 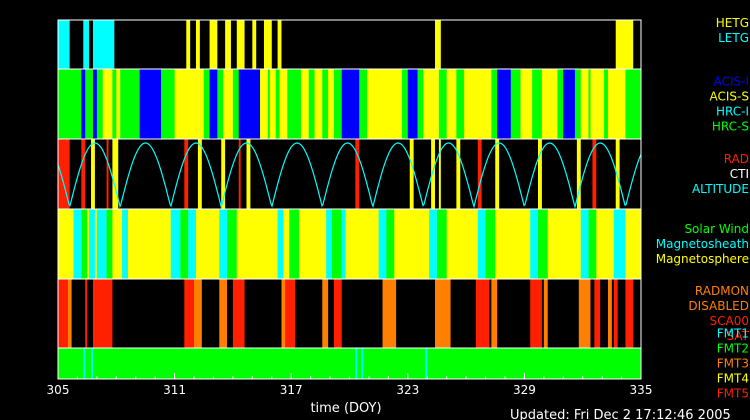 I want to click on legend-magnetosheath: Magnetosheath, so click(x=702, y=244).